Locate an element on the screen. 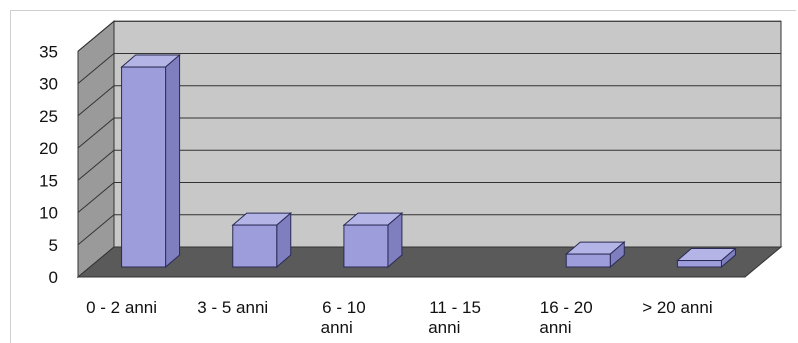 Image resolution: width=798 pixels, height=343 pixels. x-tick-label: > 20 anni is located at coordinates (677, 307).